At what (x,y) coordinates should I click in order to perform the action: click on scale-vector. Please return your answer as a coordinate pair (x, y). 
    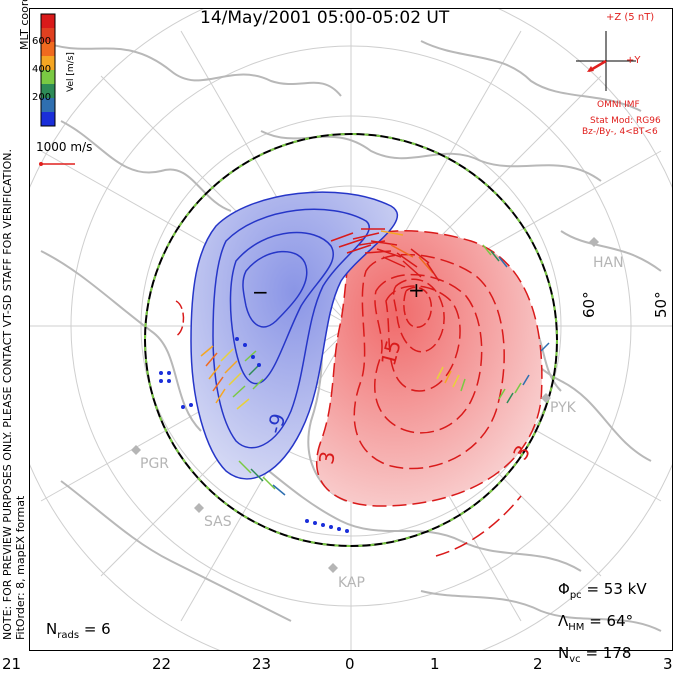
    Looking at the image, I should click on (57, 164).